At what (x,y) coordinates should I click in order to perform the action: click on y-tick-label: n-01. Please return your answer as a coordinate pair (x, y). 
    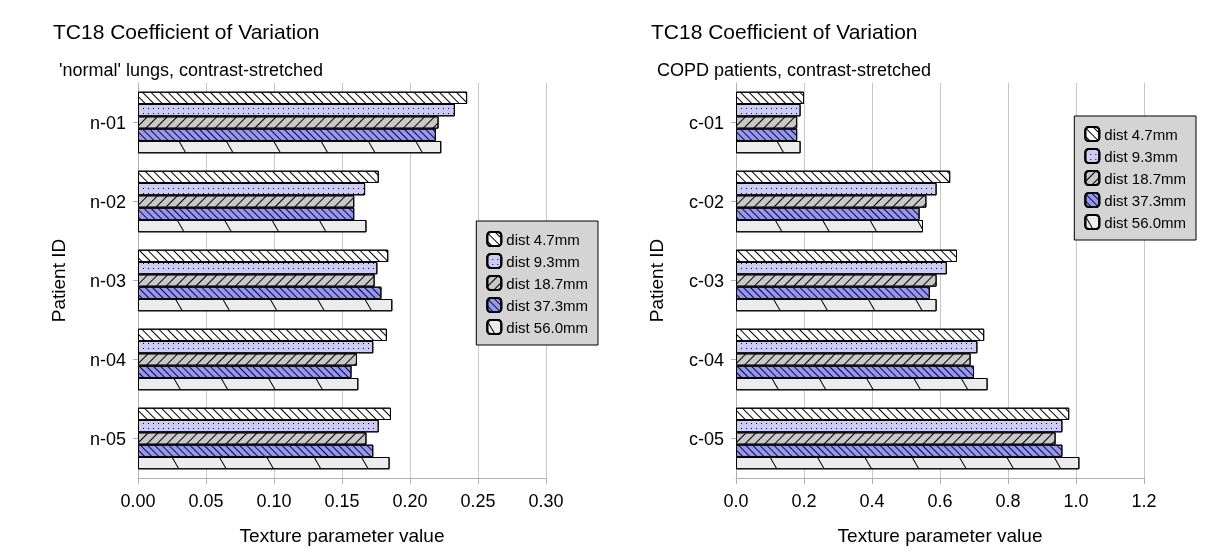
    Looking at the image, I should click on (107, 122).